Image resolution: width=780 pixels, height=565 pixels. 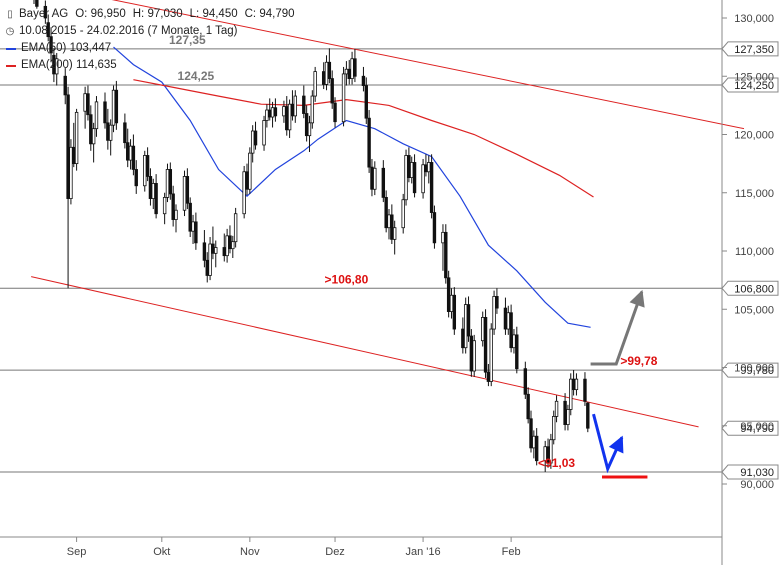 What do you see at coordinates (77, 552) in the screenshot?
I see `x-tick-label: Sep` at bounding box center [77, 552].